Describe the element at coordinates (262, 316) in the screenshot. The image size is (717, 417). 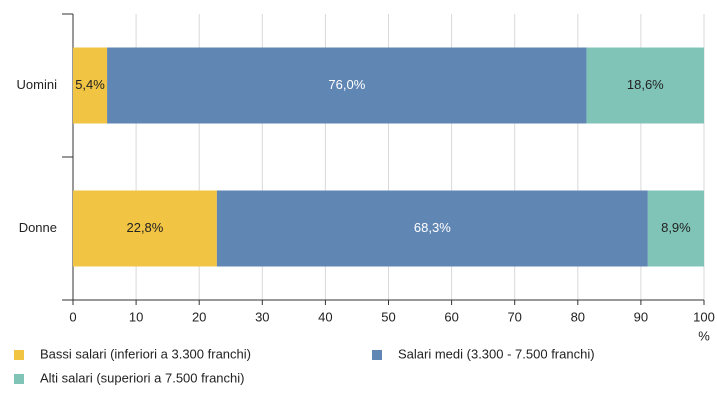
I see `x-tick-label: 30` at that location.